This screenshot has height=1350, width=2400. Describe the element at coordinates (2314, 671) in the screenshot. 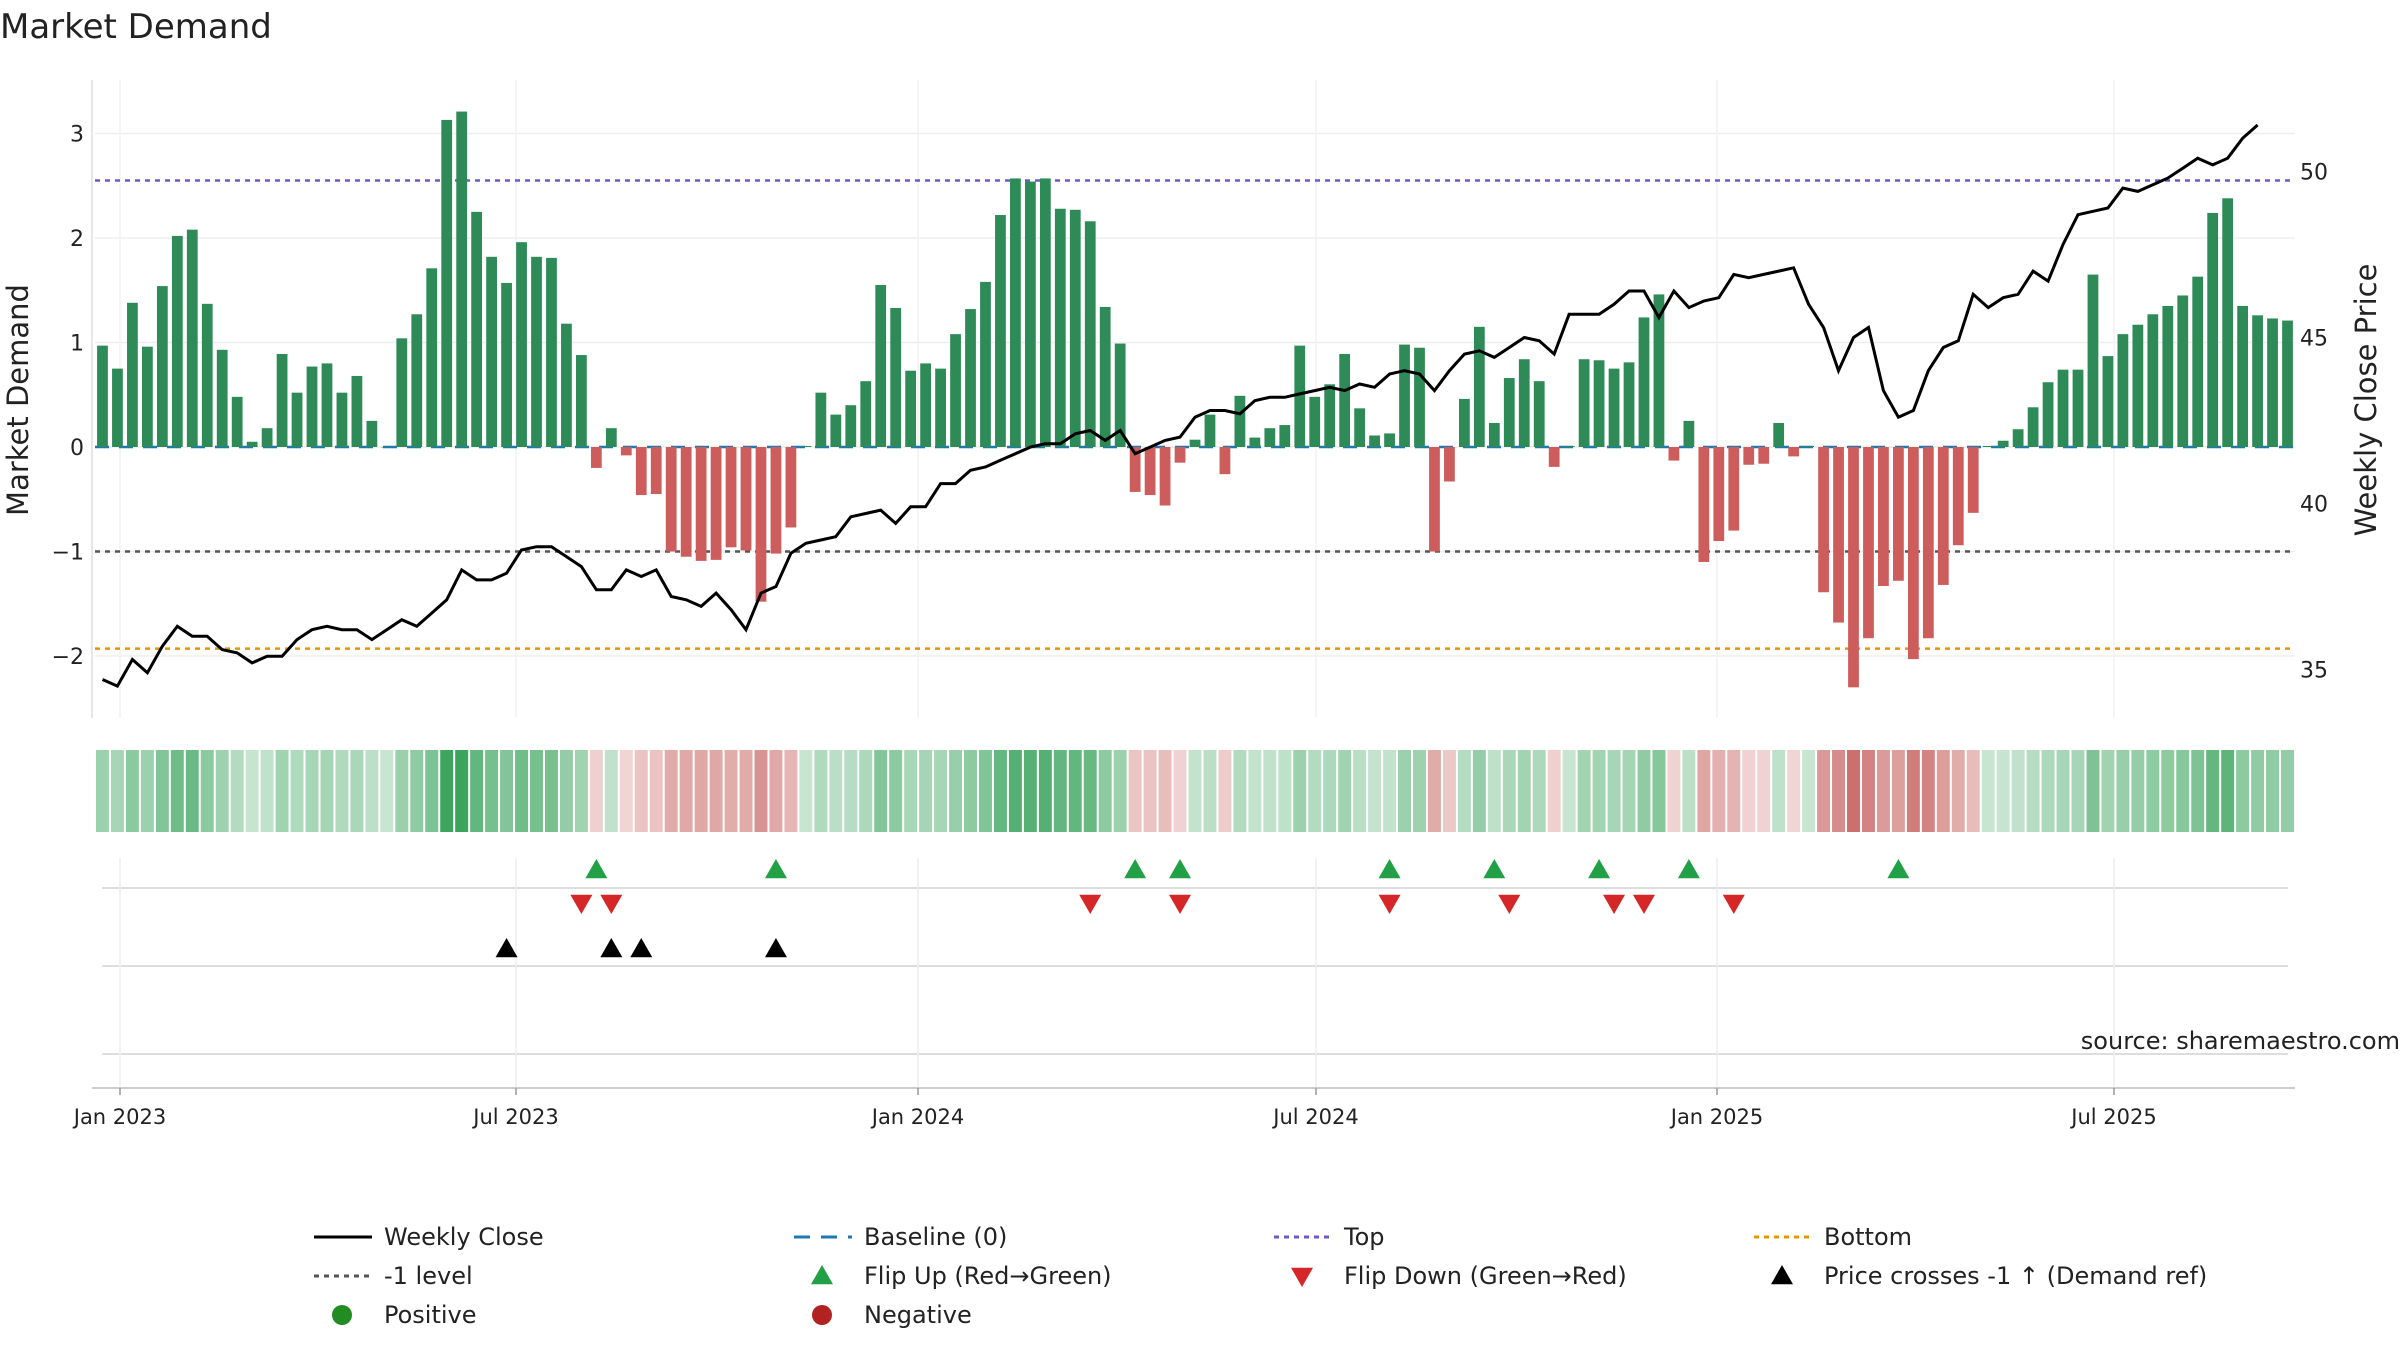

I see `right-tick-label: 35` at that location.